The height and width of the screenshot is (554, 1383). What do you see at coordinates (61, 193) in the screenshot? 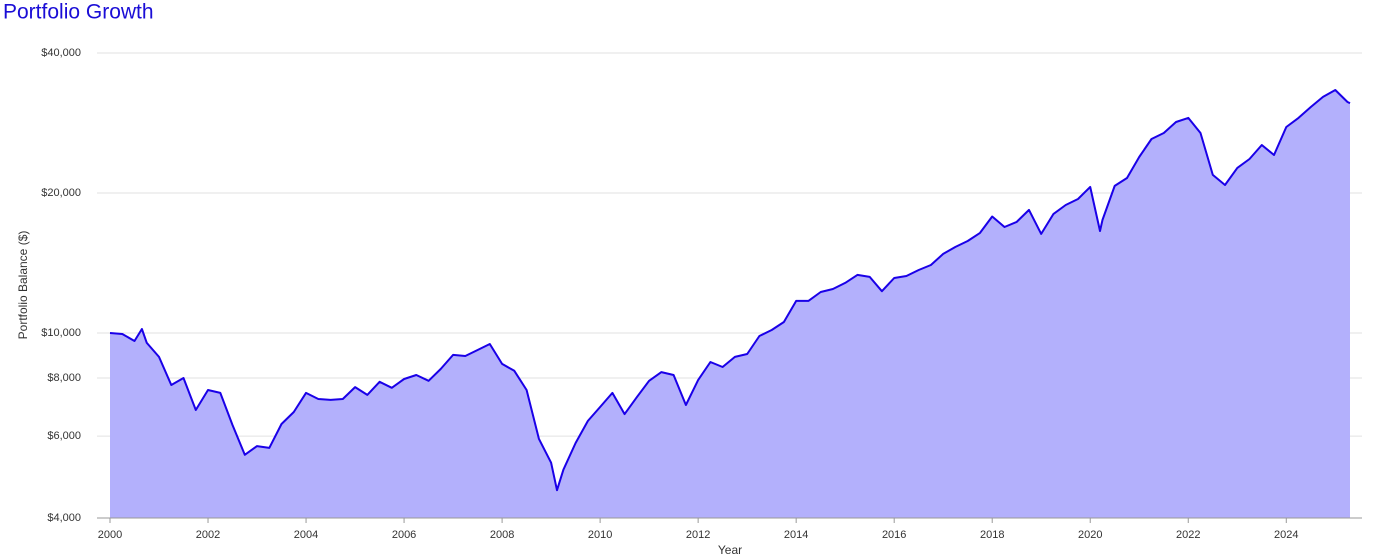
I see `y-tick-label: $20,000` at bounding box center [61, 193].